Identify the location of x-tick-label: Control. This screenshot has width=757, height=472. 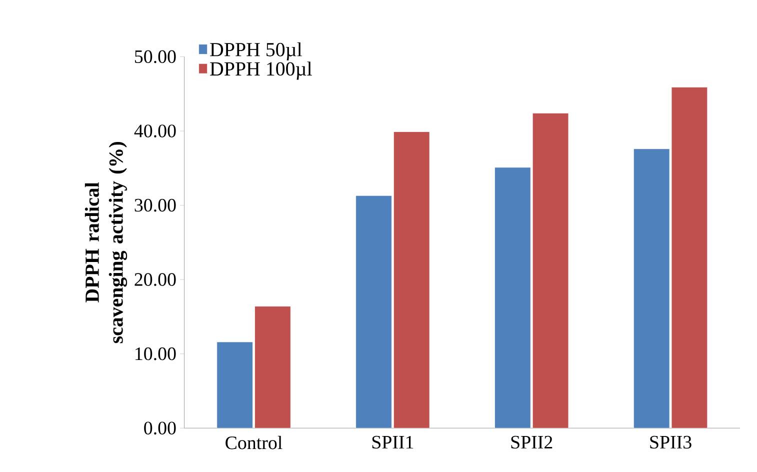
(254, 443).